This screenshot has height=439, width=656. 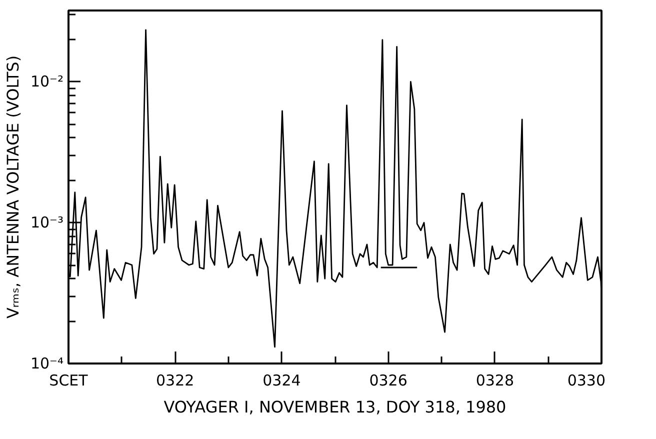 I want to click on x-tick-label: 0328, so click(x=495, y=381).